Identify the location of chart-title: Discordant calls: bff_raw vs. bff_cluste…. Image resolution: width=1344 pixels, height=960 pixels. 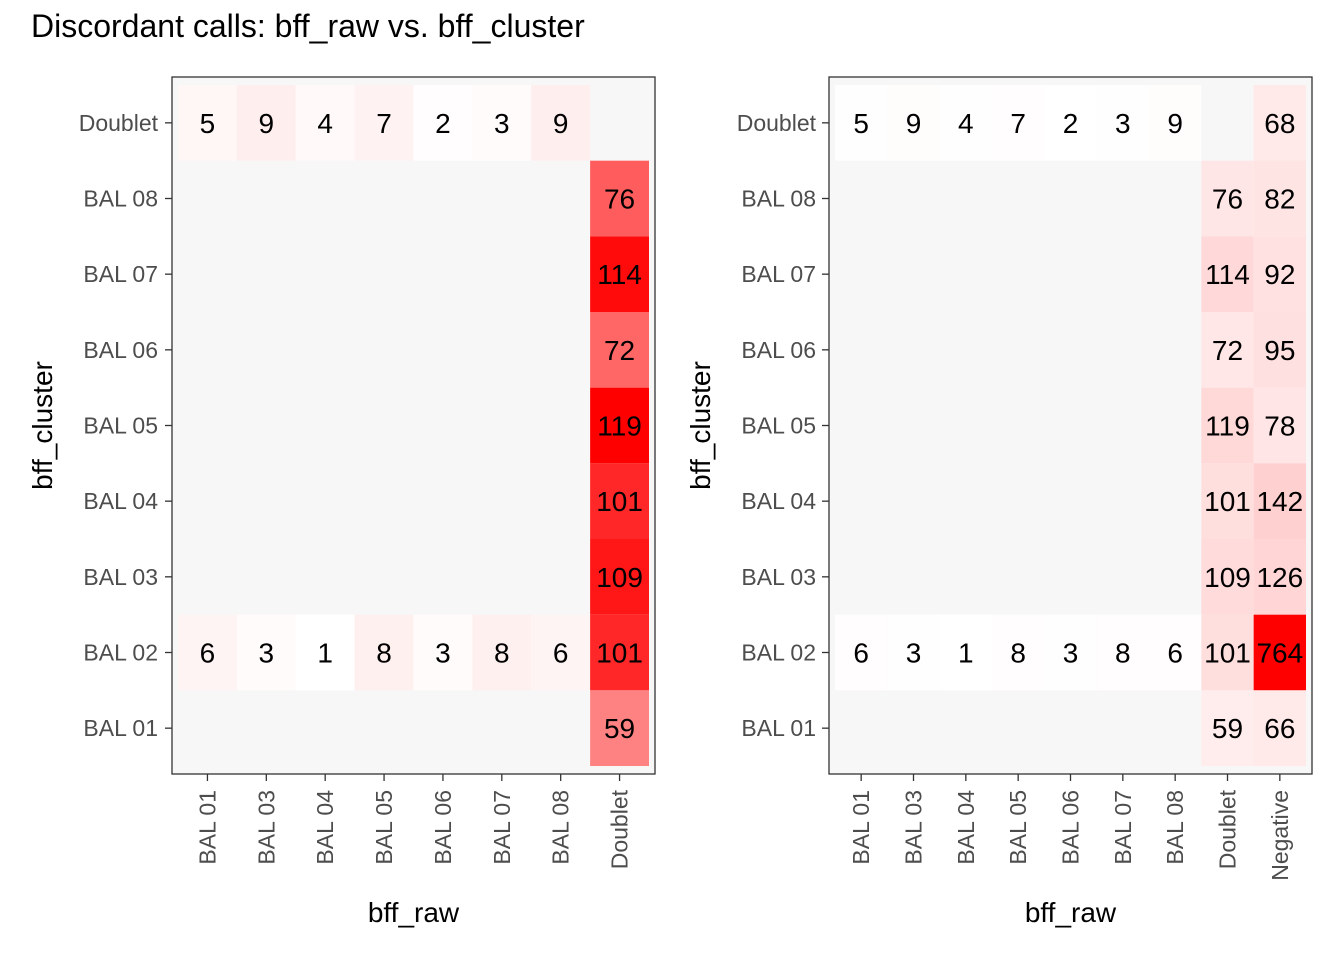
(308, 26).